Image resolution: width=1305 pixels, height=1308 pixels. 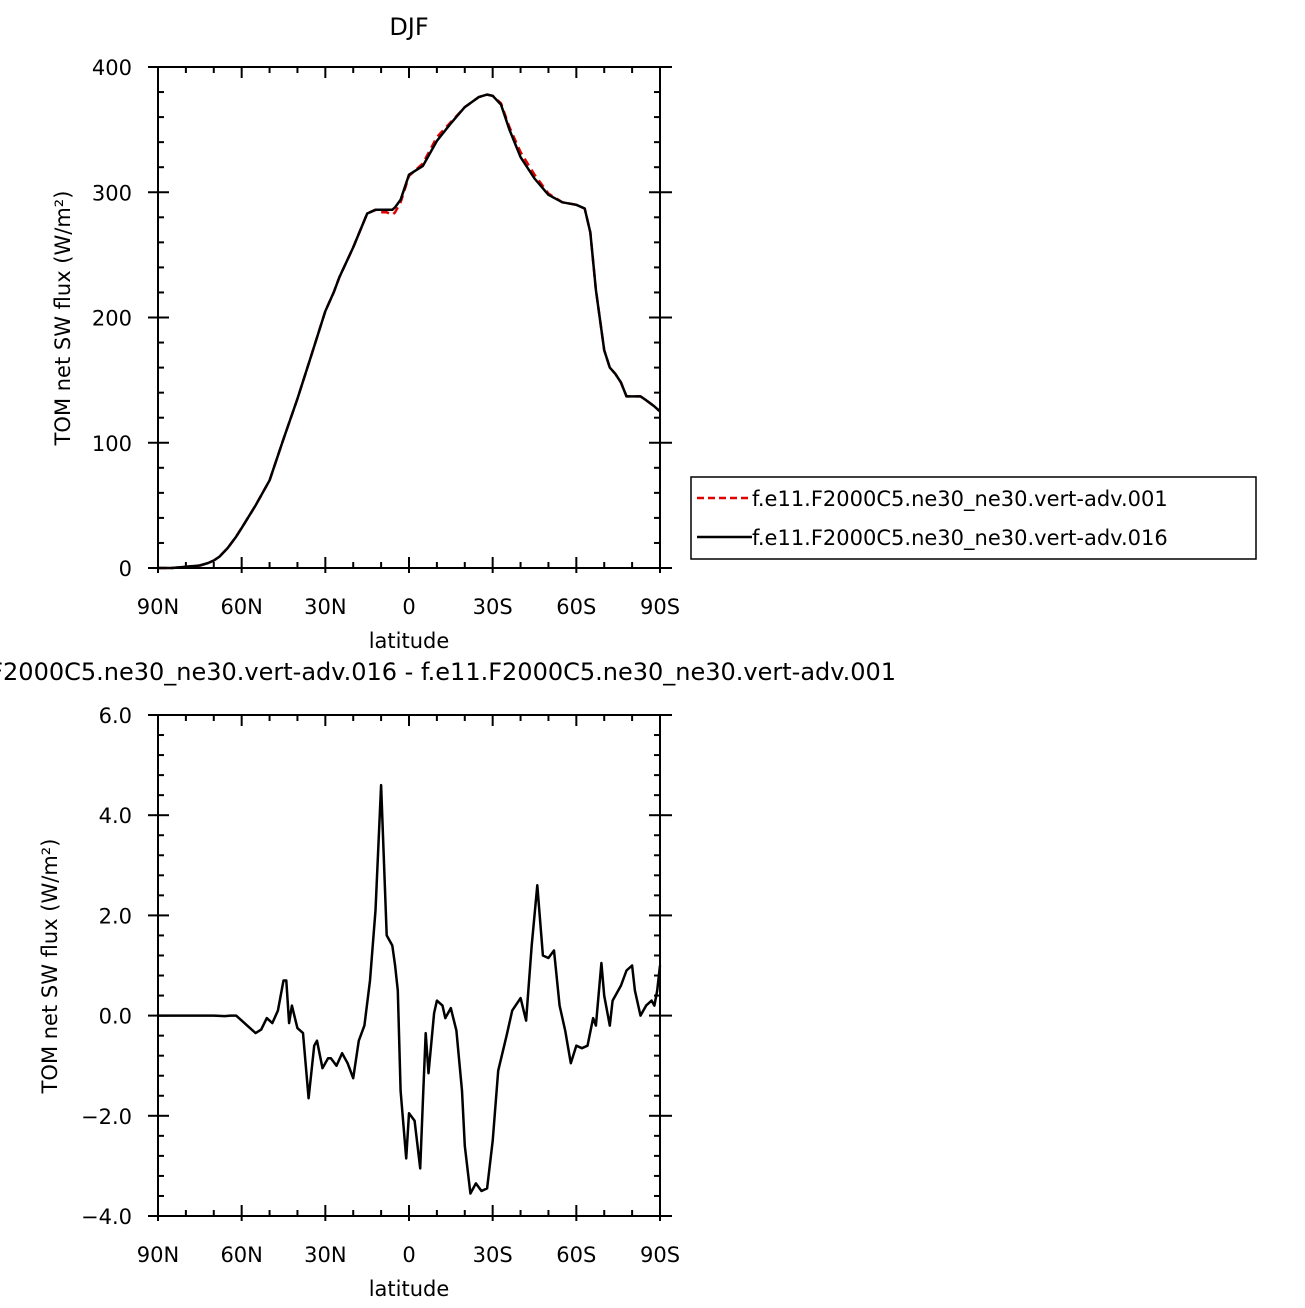 What do you see at coordinates (115, 816) in the screenshot?
I see `bottom-ytick-label: 4.0` at bounding box center [115, 816].